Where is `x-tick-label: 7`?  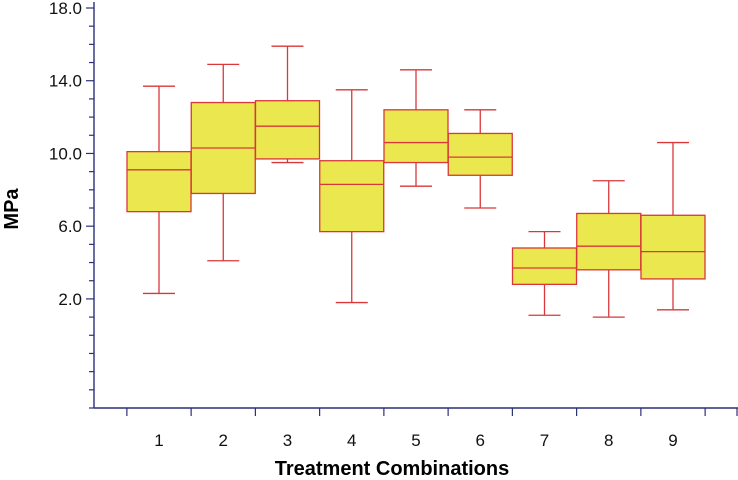
x-tick-label: 7 is located at coordinates (544, 440).